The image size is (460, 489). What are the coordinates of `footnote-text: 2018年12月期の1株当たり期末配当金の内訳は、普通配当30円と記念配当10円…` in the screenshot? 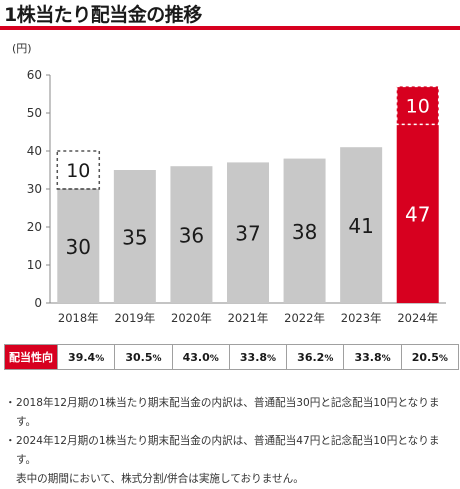 It's located at (228, 412).